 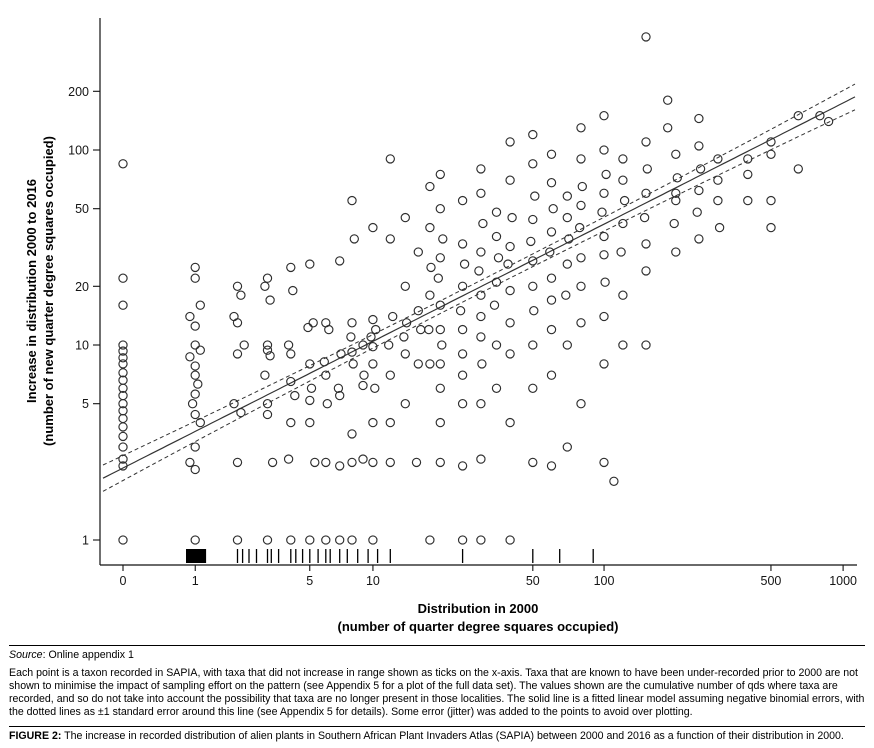 What do you see at coordinates (78, 92) in the screenshot?
I see `y-tick-label: 200` at bounding box center [78, 92].